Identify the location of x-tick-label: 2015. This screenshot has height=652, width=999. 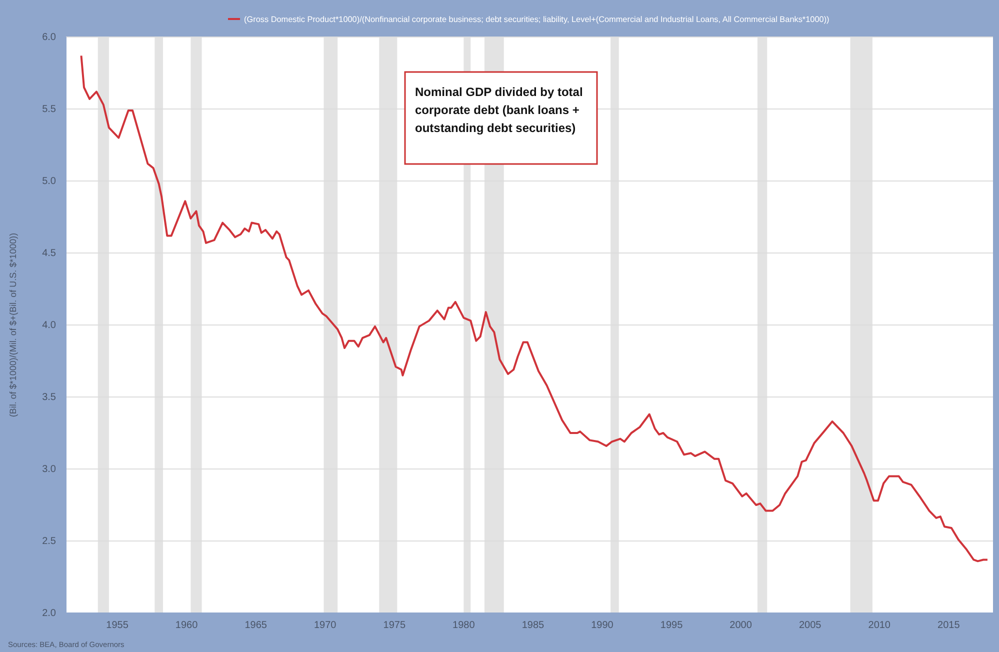
(949, 626).